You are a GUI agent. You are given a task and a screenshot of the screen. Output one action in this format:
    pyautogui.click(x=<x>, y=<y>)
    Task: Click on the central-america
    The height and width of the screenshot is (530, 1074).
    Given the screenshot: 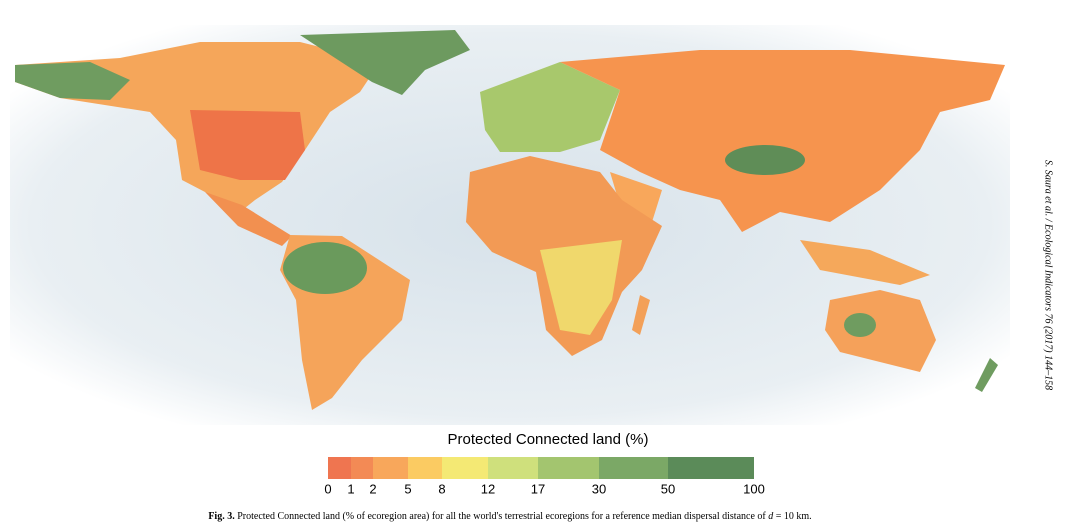 What is the action you would take?
    pyautogui.click(x=248, y=219)
    